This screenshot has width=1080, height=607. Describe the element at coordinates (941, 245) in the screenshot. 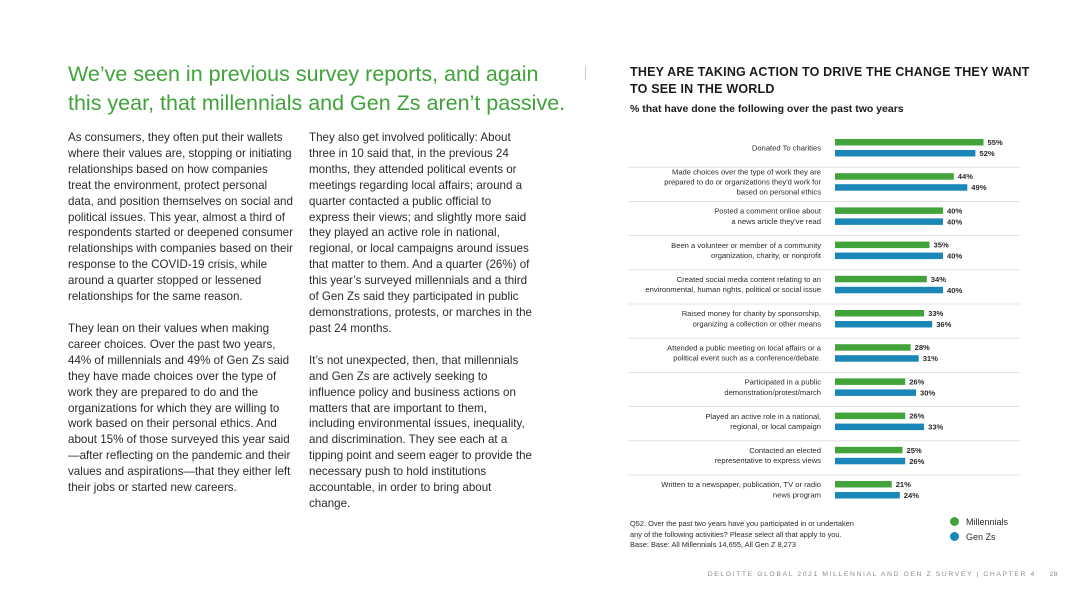

I see `data-label: 35%` at that location.